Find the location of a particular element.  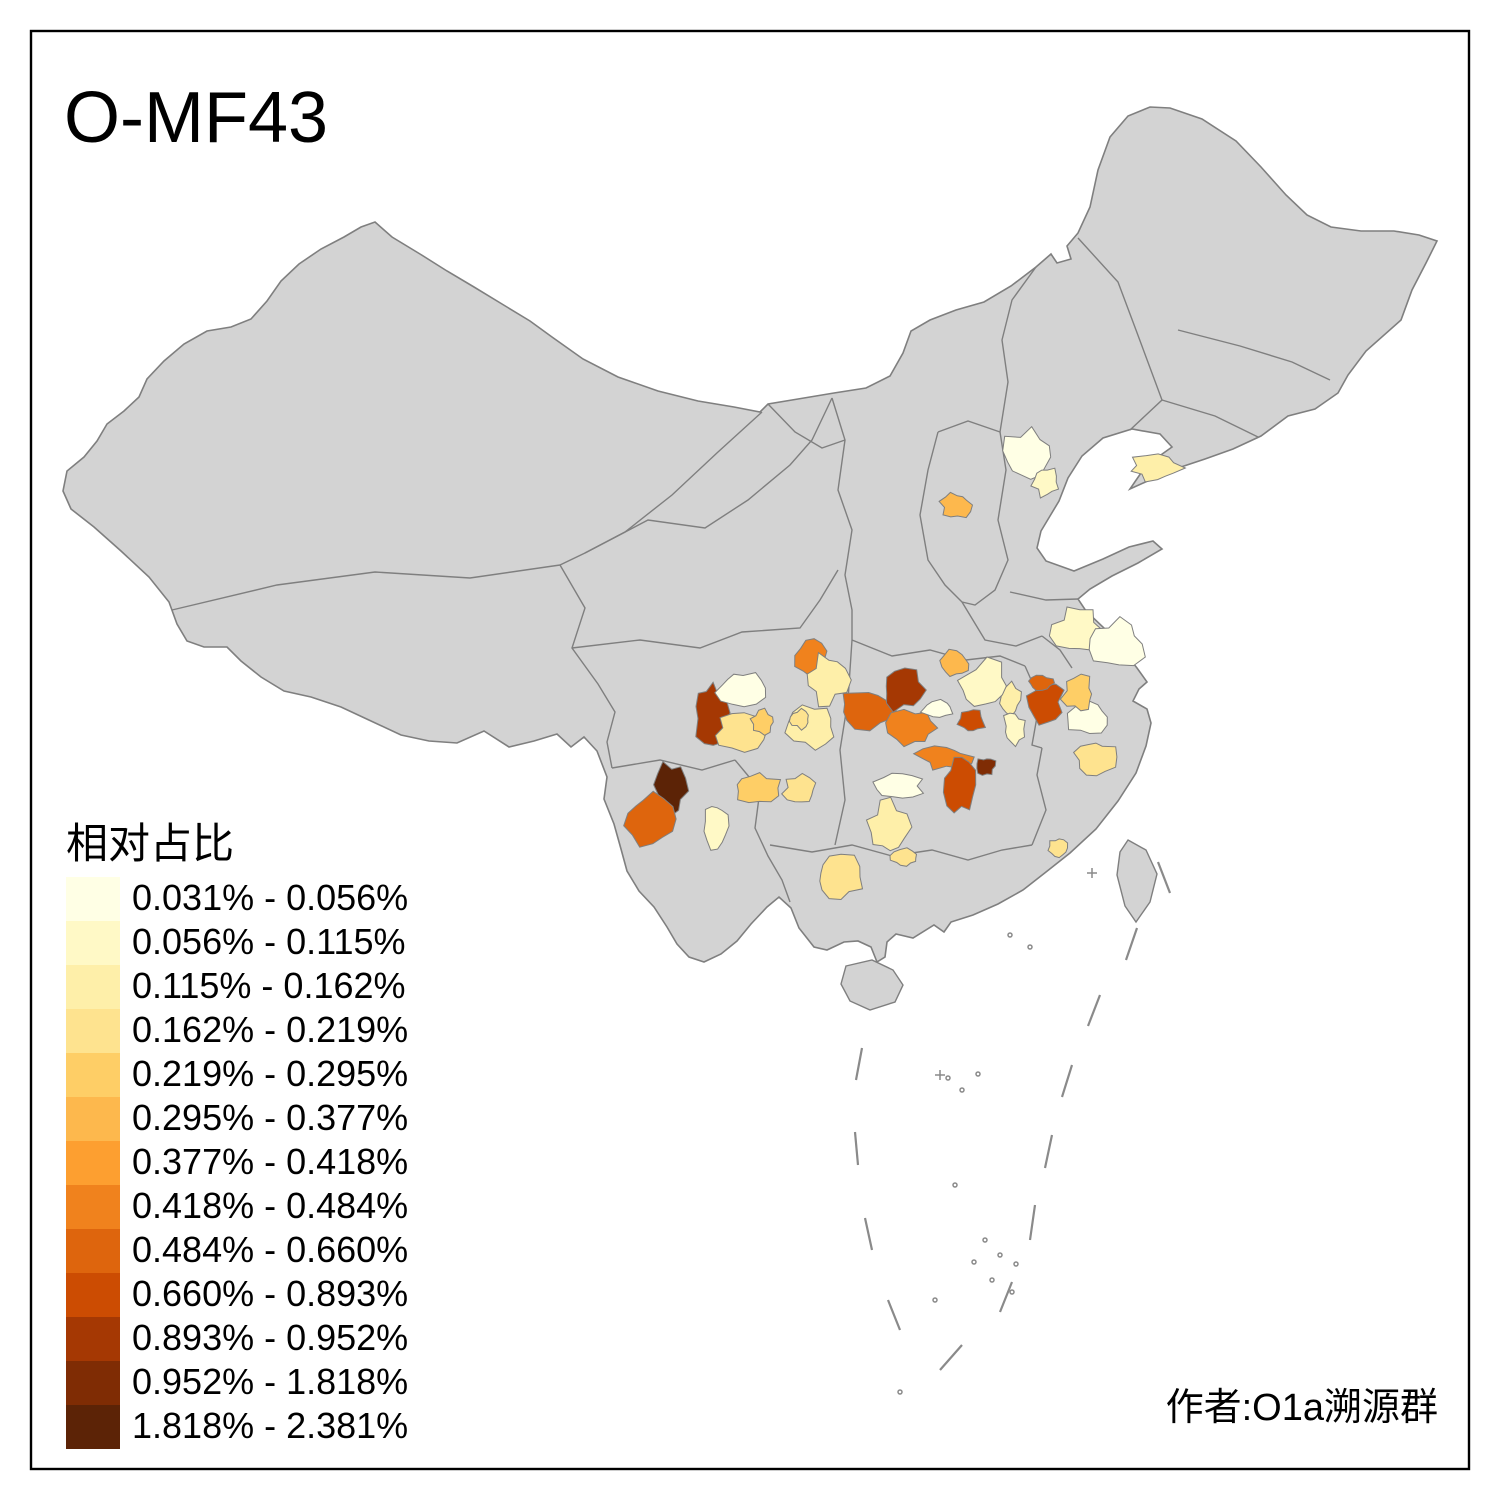

legend-class-label: 1.818% - 2.381% is located at coordinates (270, 1425).